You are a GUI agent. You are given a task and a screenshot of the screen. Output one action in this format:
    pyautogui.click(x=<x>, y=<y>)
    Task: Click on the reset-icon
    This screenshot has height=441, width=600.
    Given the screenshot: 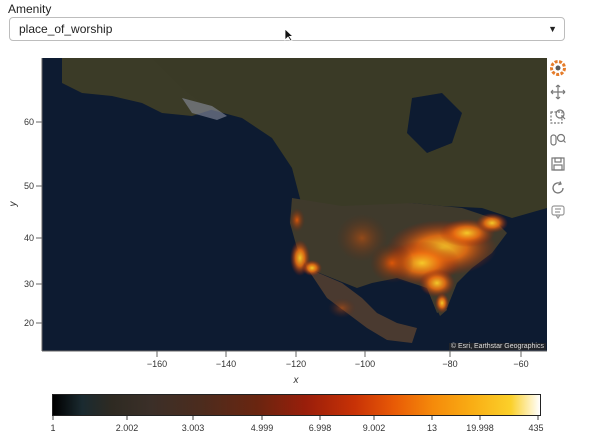 What is the action you would take?
    pyautogui.click(x=558, y=188)
    